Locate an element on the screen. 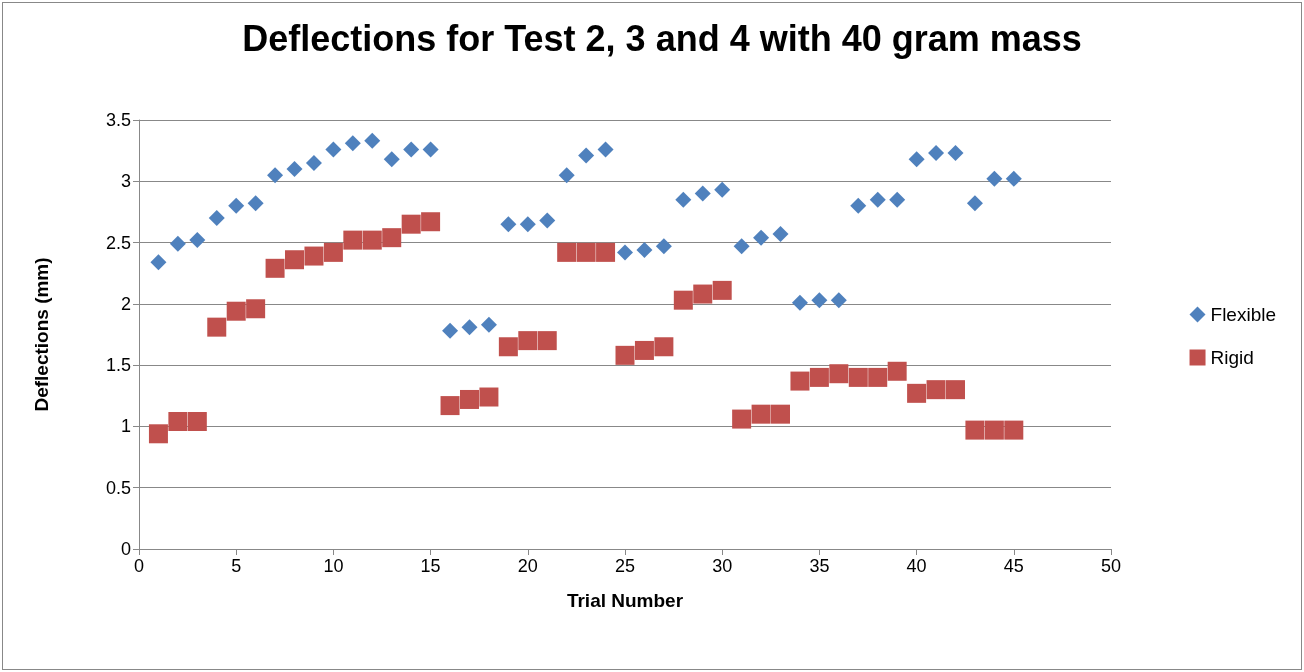 This screenshot has height=672, width=1304. y-tick-label: 3.5 is located at coordinates (118, 120).